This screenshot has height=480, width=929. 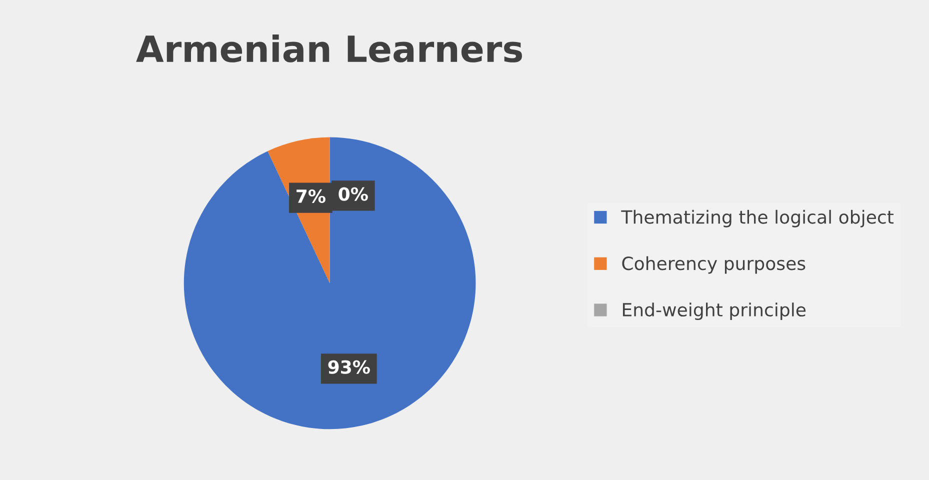 I want to click on text: 0%, so click(x=353, y=194).